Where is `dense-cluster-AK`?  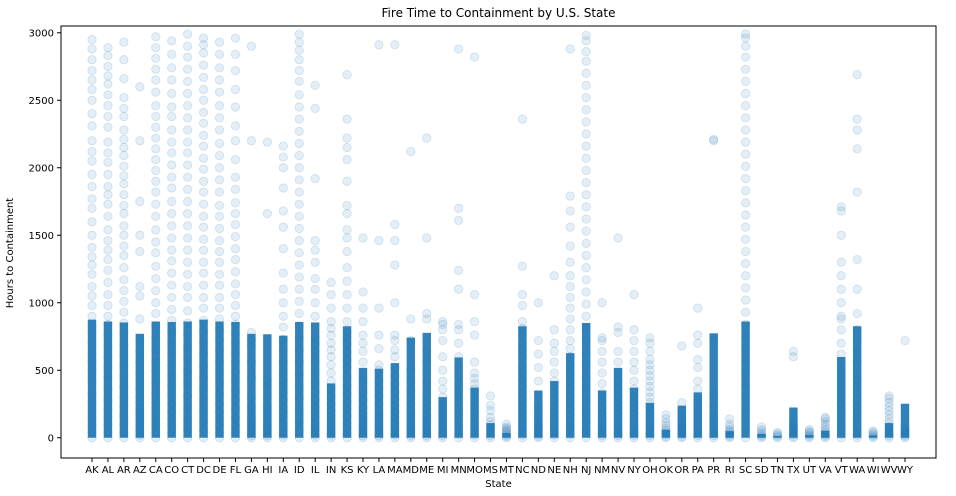 dense-cluster-AK is located at coordinates (92, 378).